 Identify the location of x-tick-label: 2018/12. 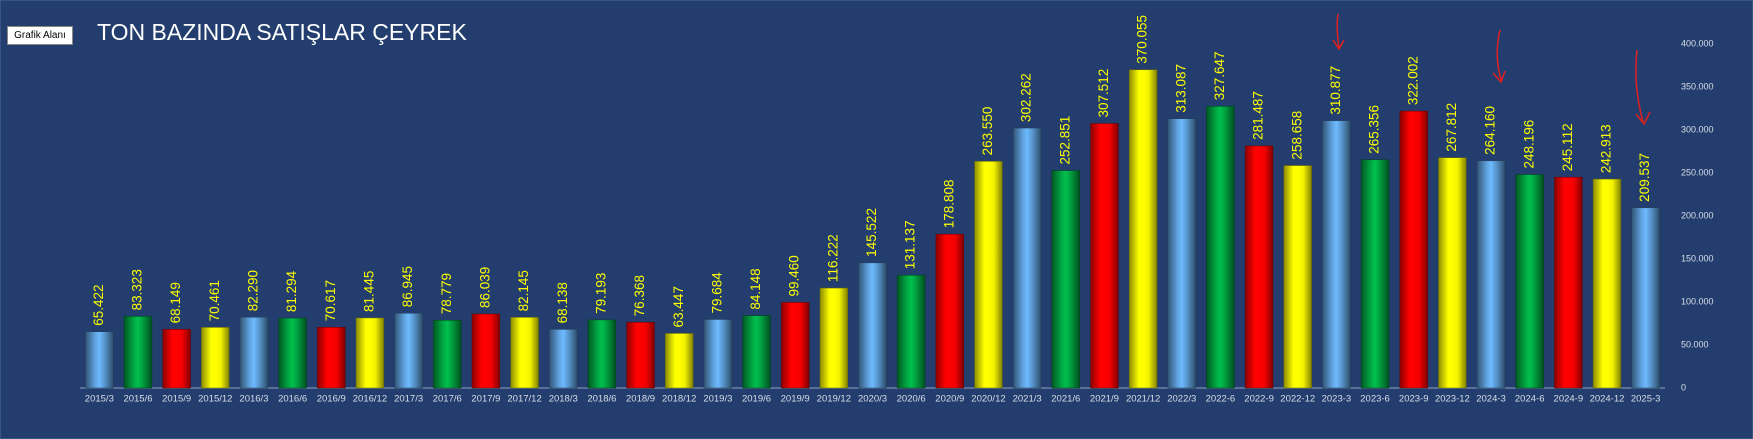
(679, 399).